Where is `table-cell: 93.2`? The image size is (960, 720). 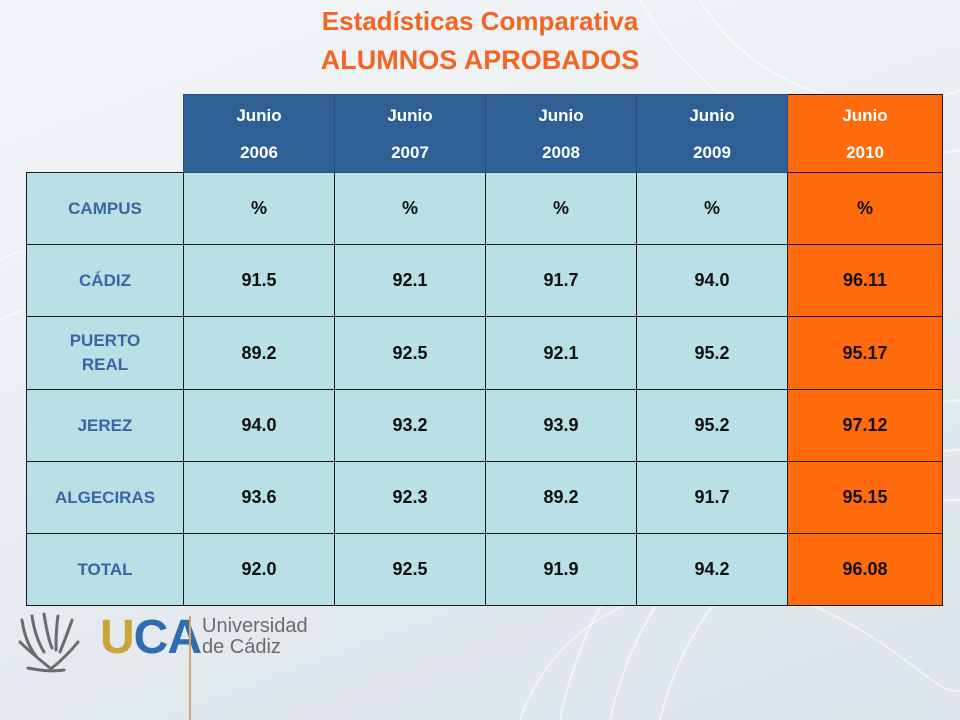
table-cell: 93.2 is located at coordinates (410, 425).